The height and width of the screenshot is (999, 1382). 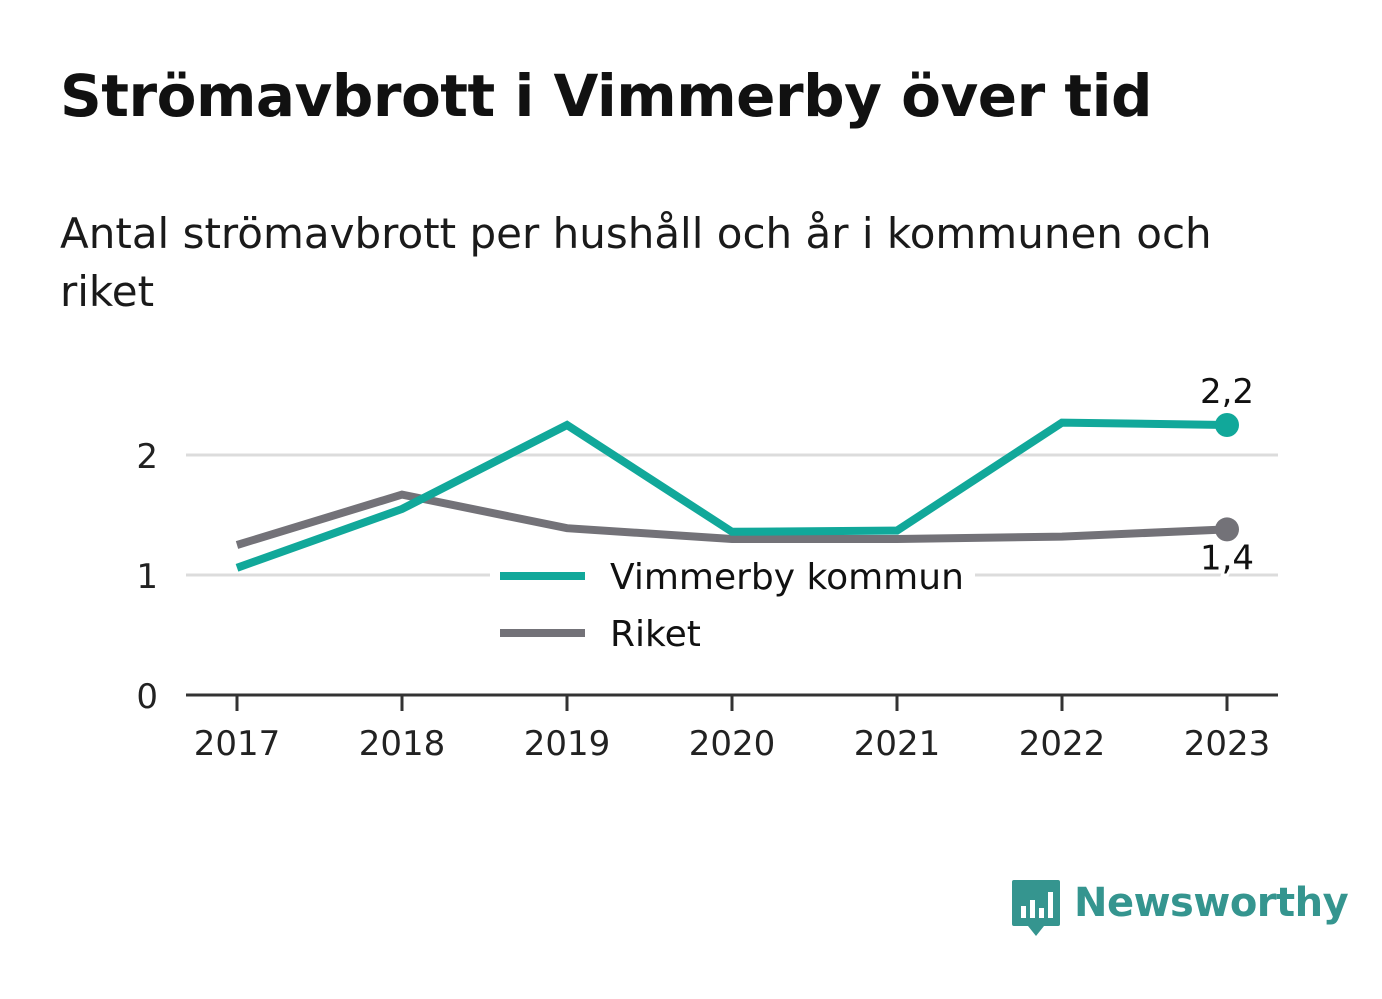 I want to click on y-tick-label: 0, so click(x=147, y=697).